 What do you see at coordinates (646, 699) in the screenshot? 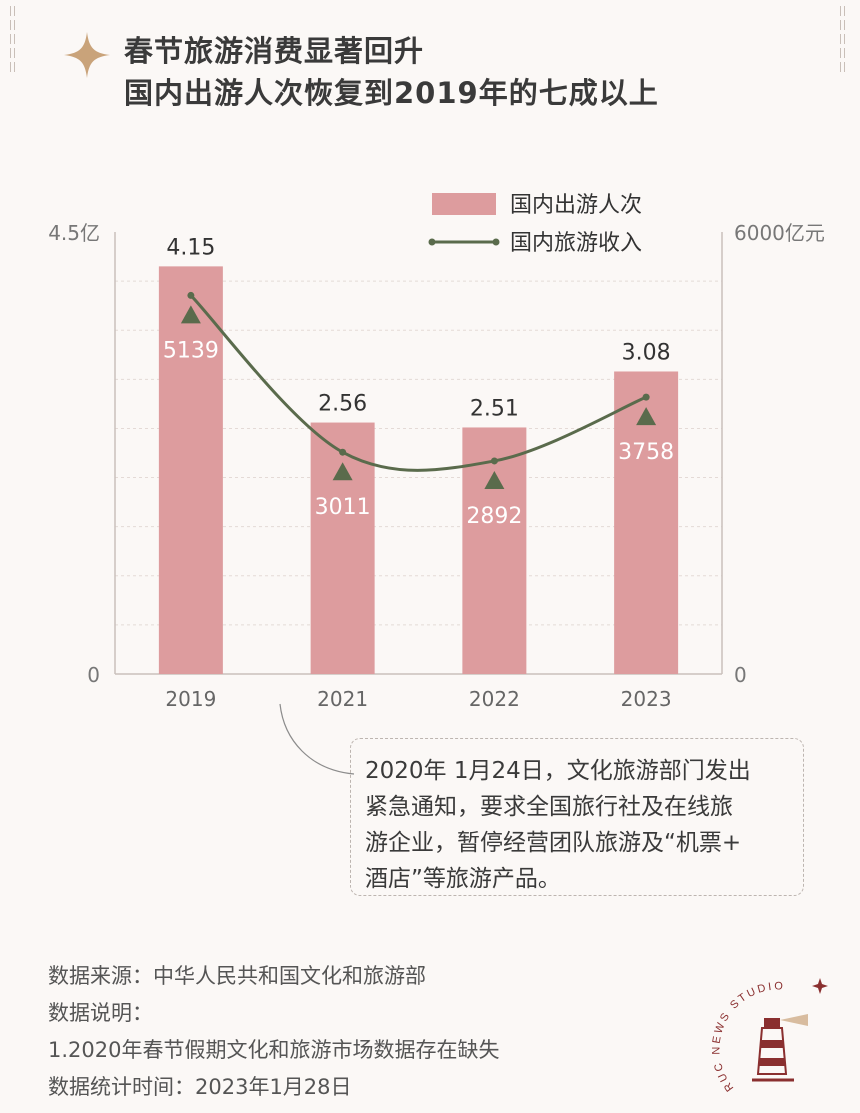
I see `x-tick-label: 2023` at bounding box center [646, 699].